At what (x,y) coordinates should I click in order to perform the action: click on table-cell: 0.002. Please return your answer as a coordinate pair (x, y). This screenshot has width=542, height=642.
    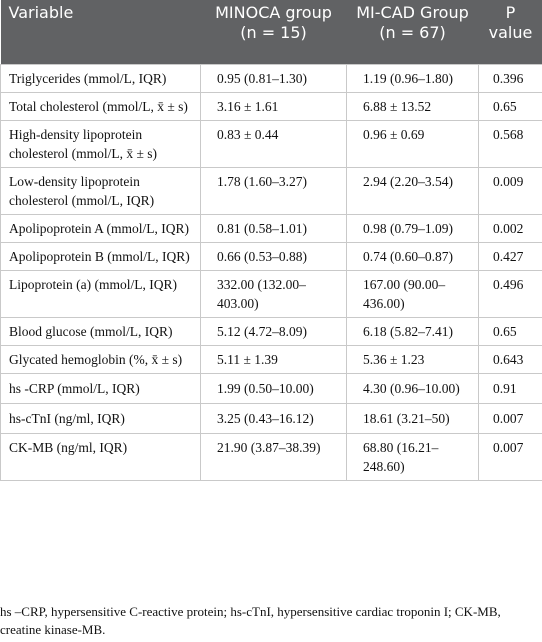
    Looking at the image, I should click on (510, 228).